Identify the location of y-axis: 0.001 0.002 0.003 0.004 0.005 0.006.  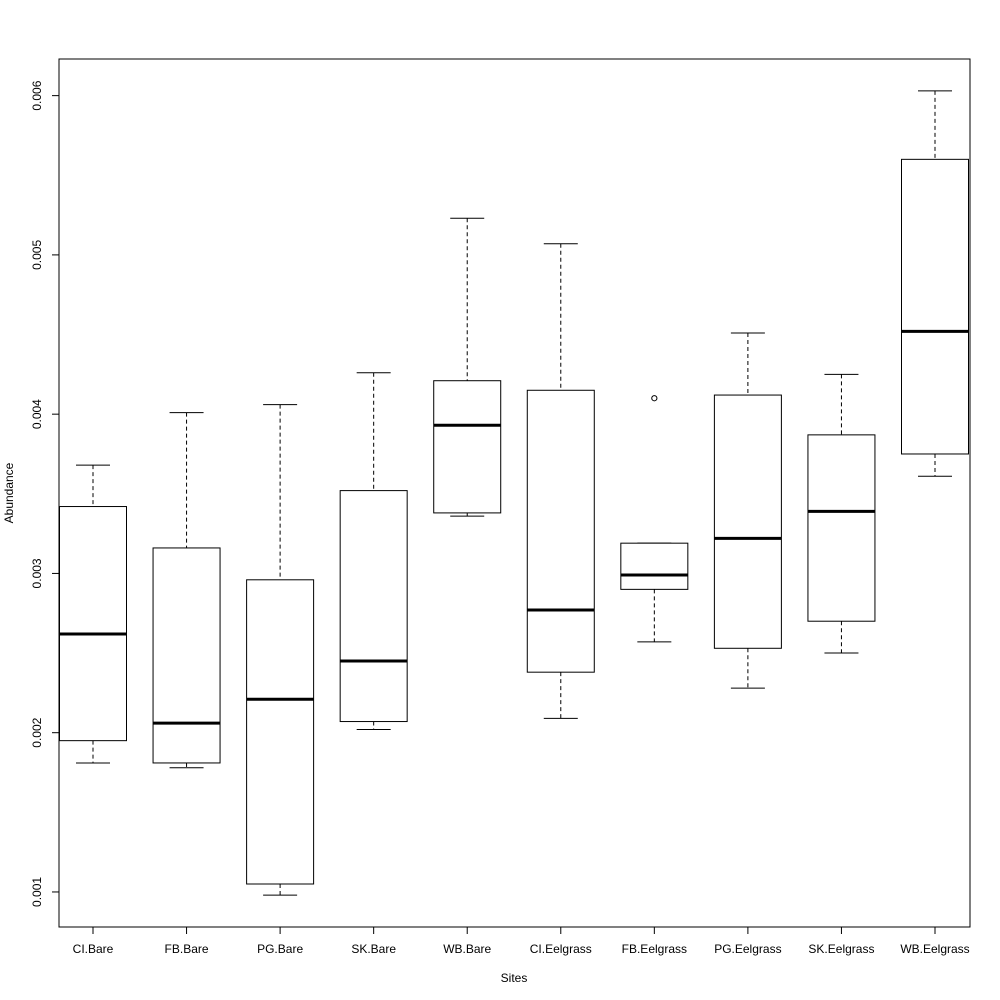
(44, 493).